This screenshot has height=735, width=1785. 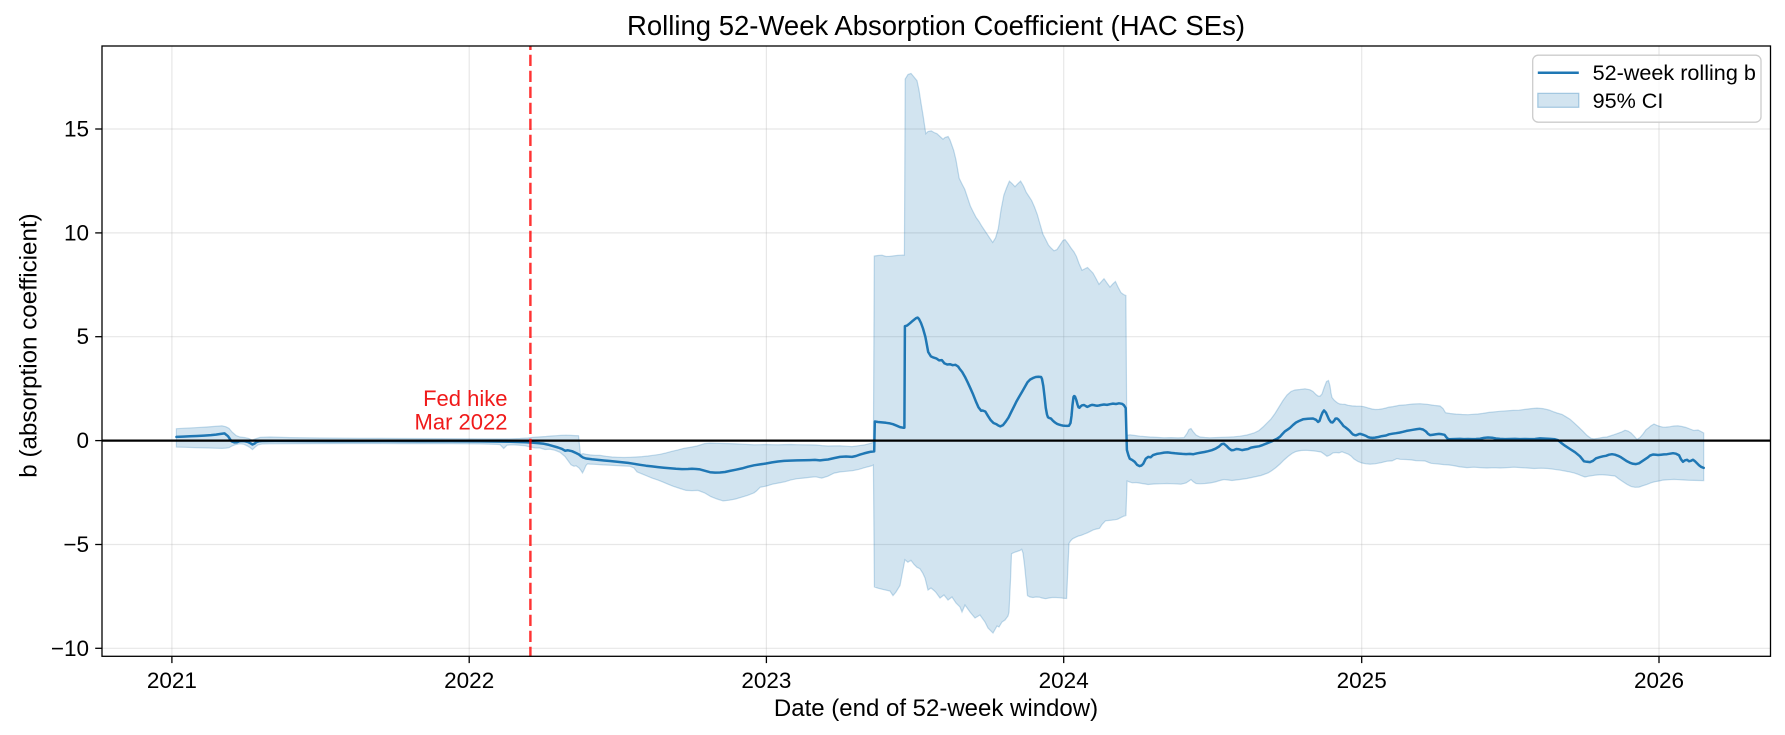 I want to click on svg-text: b (absorption coefficient), so click(x=29, y=345).